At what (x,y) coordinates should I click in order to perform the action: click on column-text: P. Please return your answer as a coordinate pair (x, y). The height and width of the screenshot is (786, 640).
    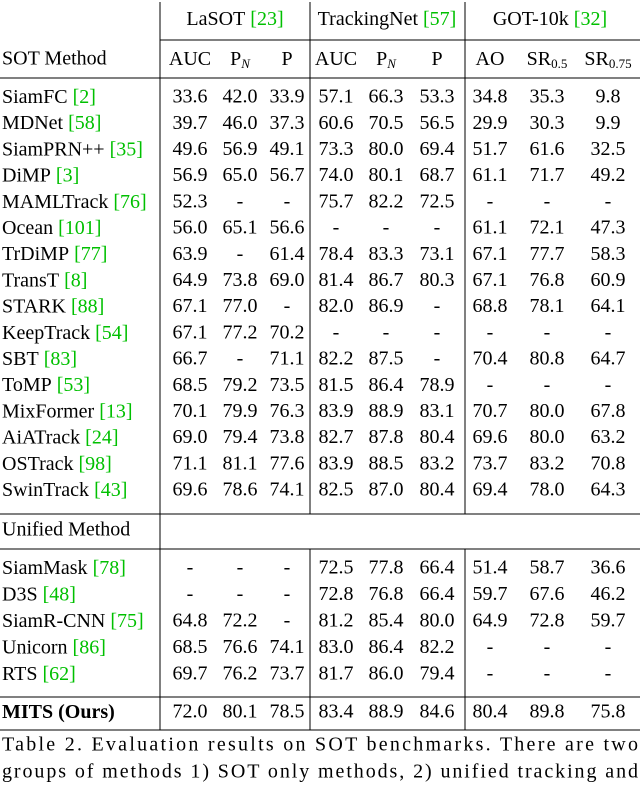
    Looking at the image, I should click on (436, 59).